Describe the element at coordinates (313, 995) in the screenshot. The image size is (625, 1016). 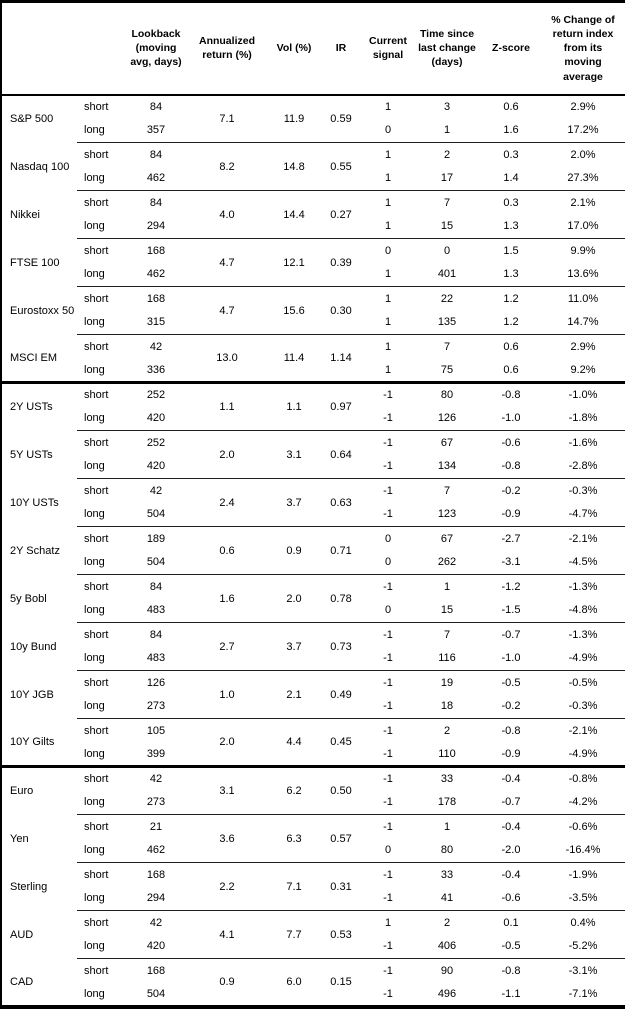
I see `table-row-long: long 504 -1 496 -1.1 -7.1%` at that location.